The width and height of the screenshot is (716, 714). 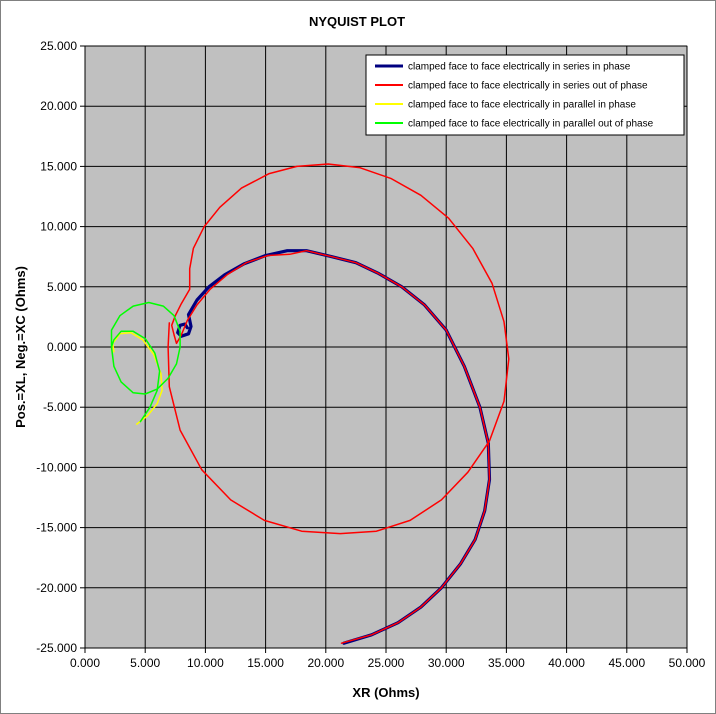 What do you see at coordinates (687, 663) in the screenshot?
I see `x-tick-label-10: 50.000` at bounding box center [687, 663].